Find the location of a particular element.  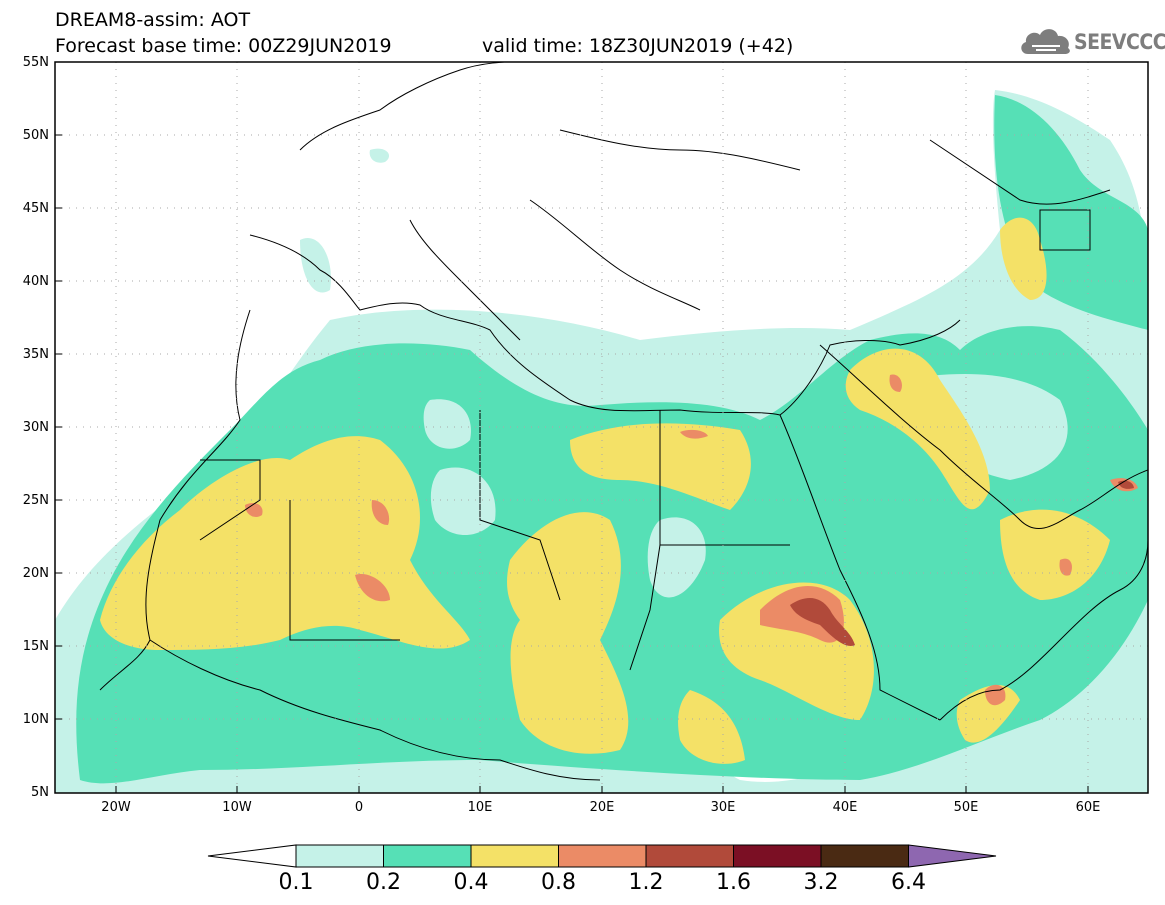

colorbar-label: 0.2 is located at coordinates (383, 882).